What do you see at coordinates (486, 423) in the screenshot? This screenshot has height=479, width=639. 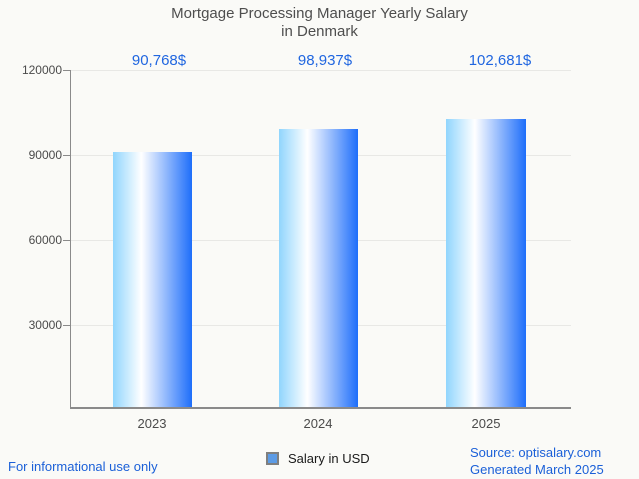 I see `x-axis-label-2025: 2025` at bounding box center [486, 423].